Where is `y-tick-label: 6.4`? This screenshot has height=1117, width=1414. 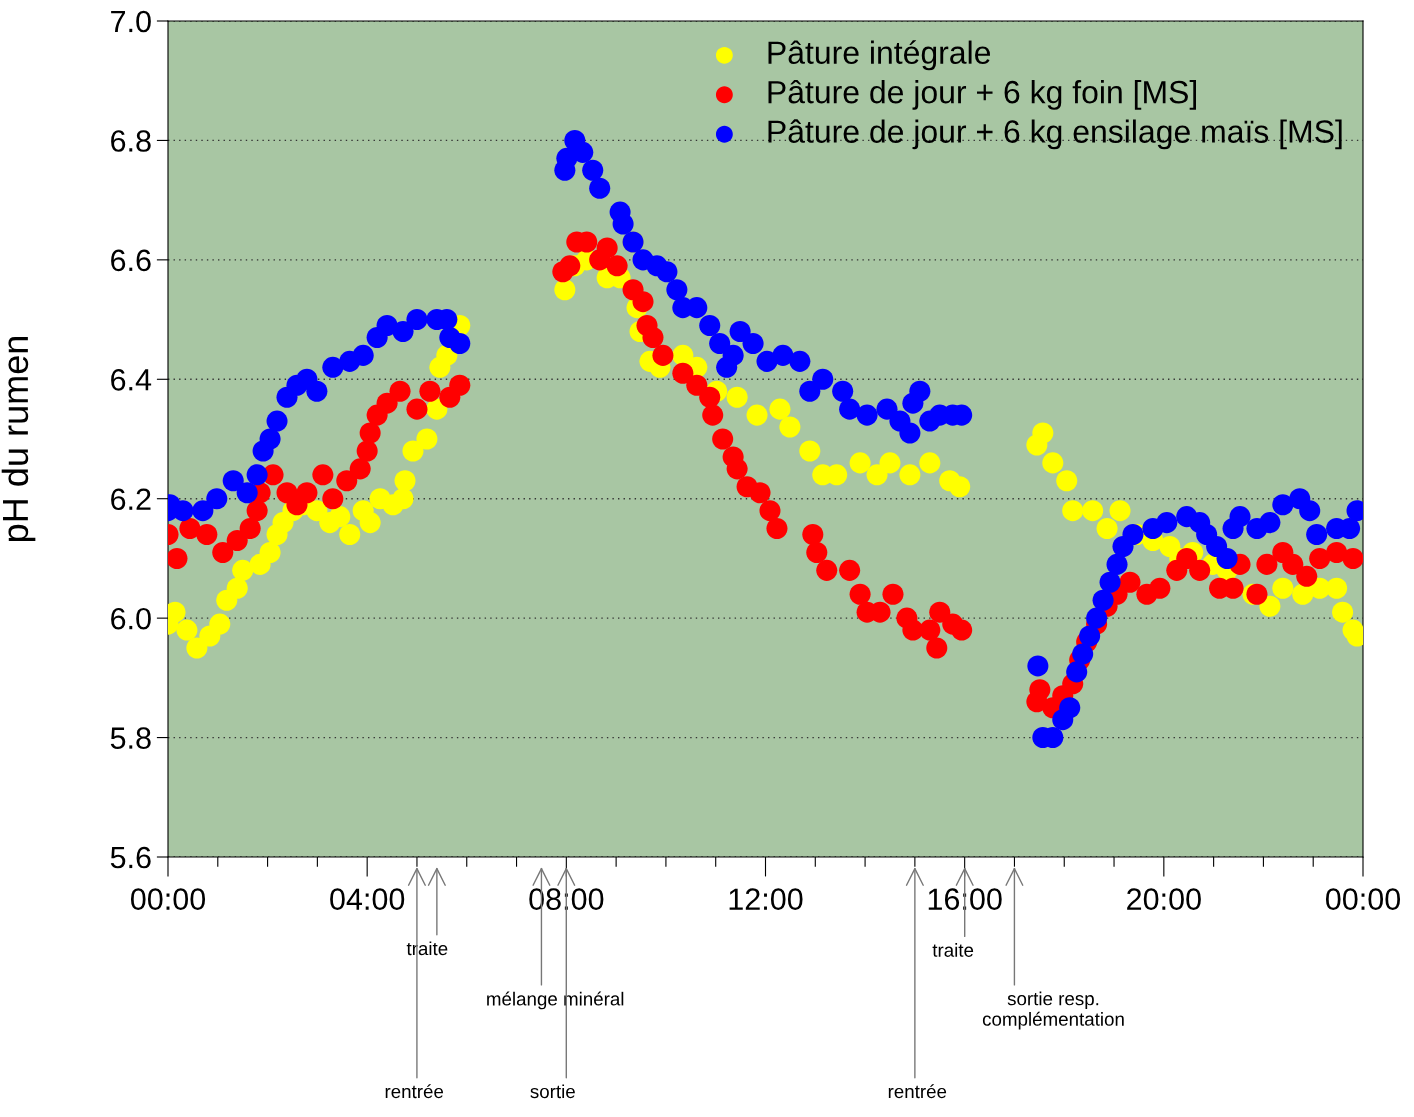 y-tick-label: 6.4 is located at coordinates (131, 380).